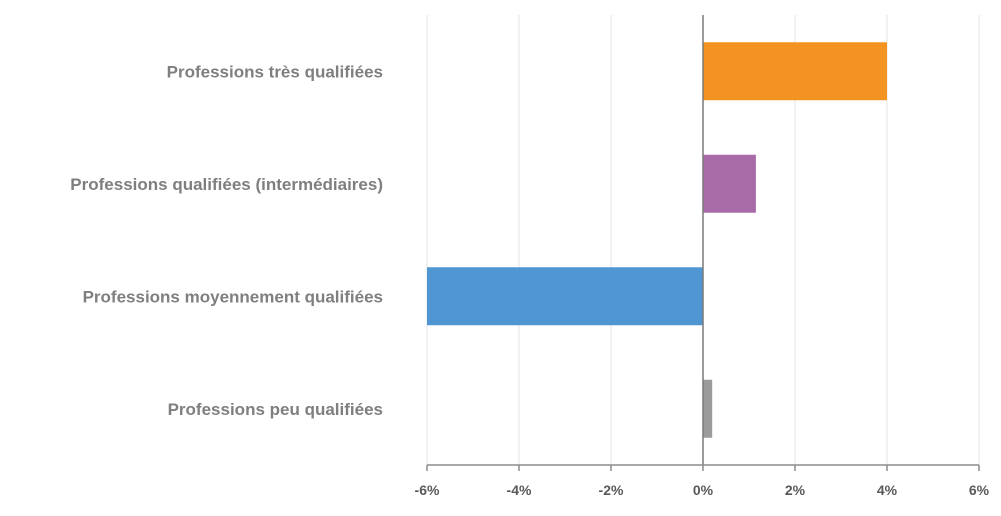 This screenshot has width=1001, height=516. I want to click on x-tick-label-0: -6%, so click(427, 490).